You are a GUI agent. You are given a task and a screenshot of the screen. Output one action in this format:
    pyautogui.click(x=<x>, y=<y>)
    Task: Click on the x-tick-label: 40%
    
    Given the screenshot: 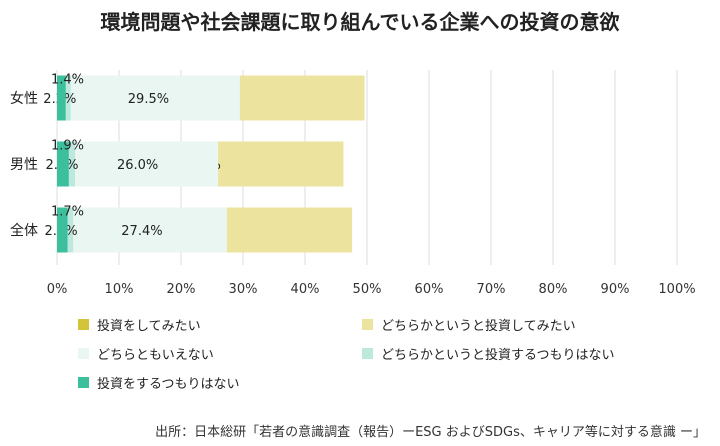 What is the action you would take?
    pyautogui.click(x=305, y=289)
    